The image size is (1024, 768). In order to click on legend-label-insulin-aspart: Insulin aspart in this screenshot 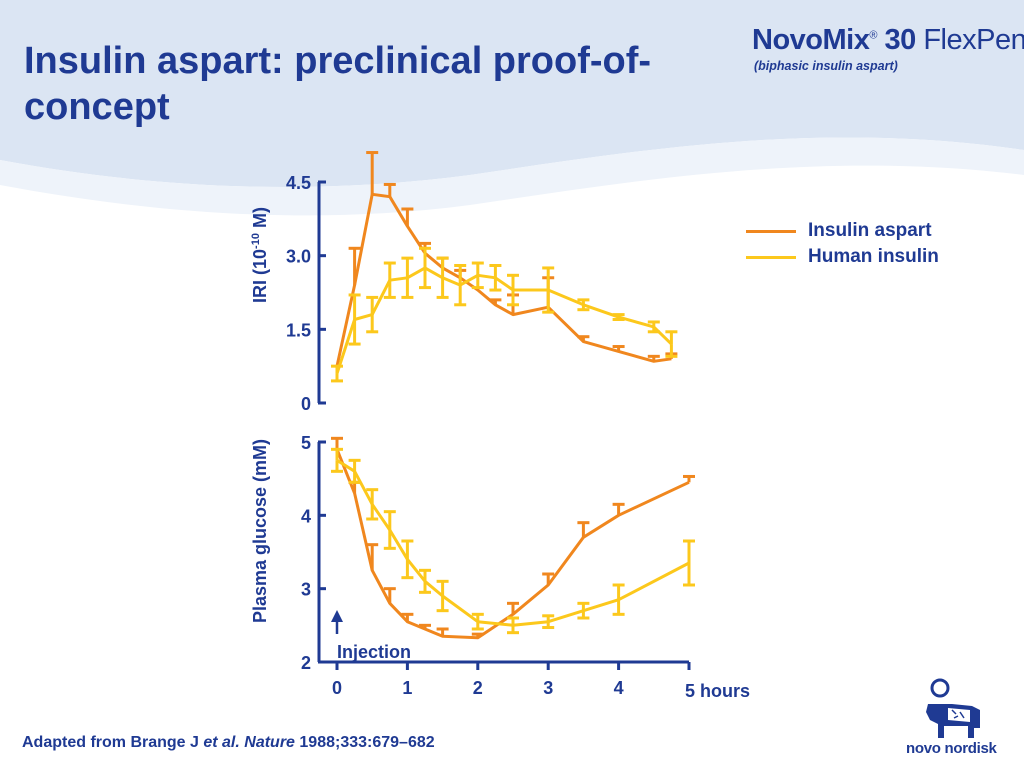, I will do `click(870, 230)`.